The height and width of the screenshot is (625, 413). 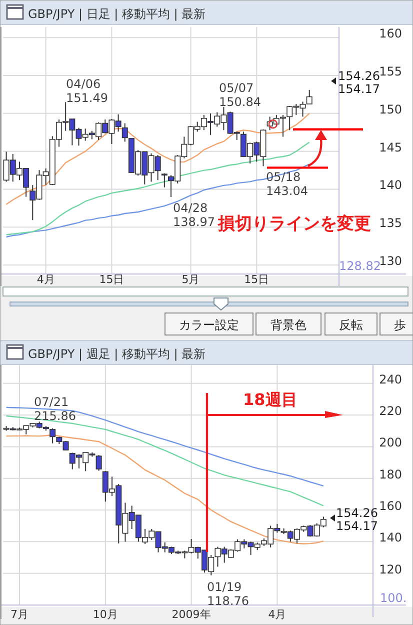 I want to click on text: 100., so click(x=393, y=598).